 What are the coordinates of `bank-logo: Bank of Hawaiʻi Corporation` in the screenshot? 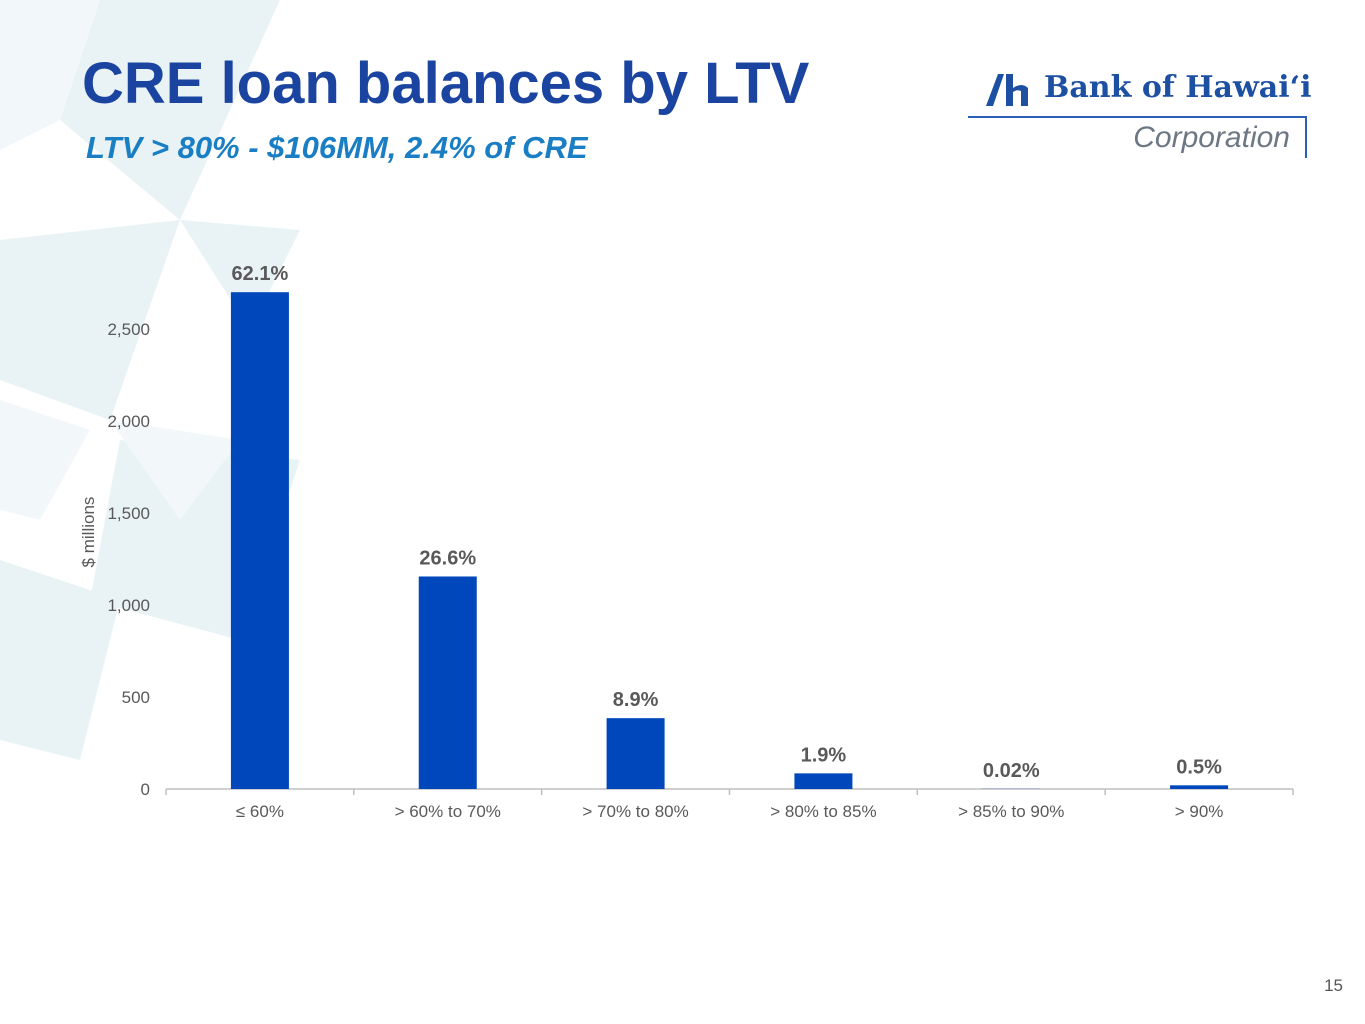 It's located at (1140, 112).